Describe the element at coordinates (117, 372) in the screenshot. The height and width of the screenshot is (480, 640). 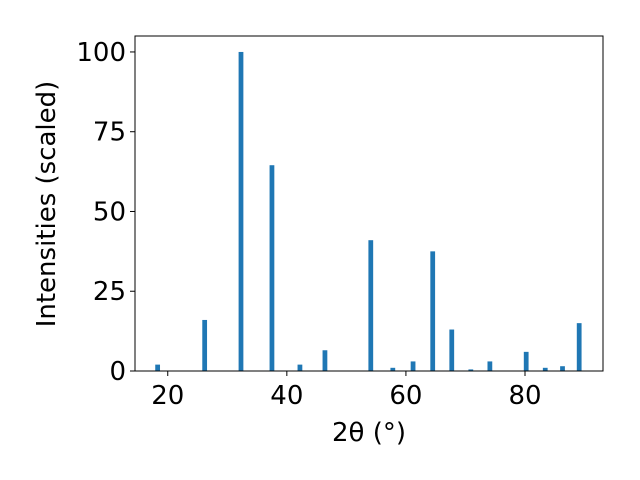
I see `y-tick-label: 0` at that location.